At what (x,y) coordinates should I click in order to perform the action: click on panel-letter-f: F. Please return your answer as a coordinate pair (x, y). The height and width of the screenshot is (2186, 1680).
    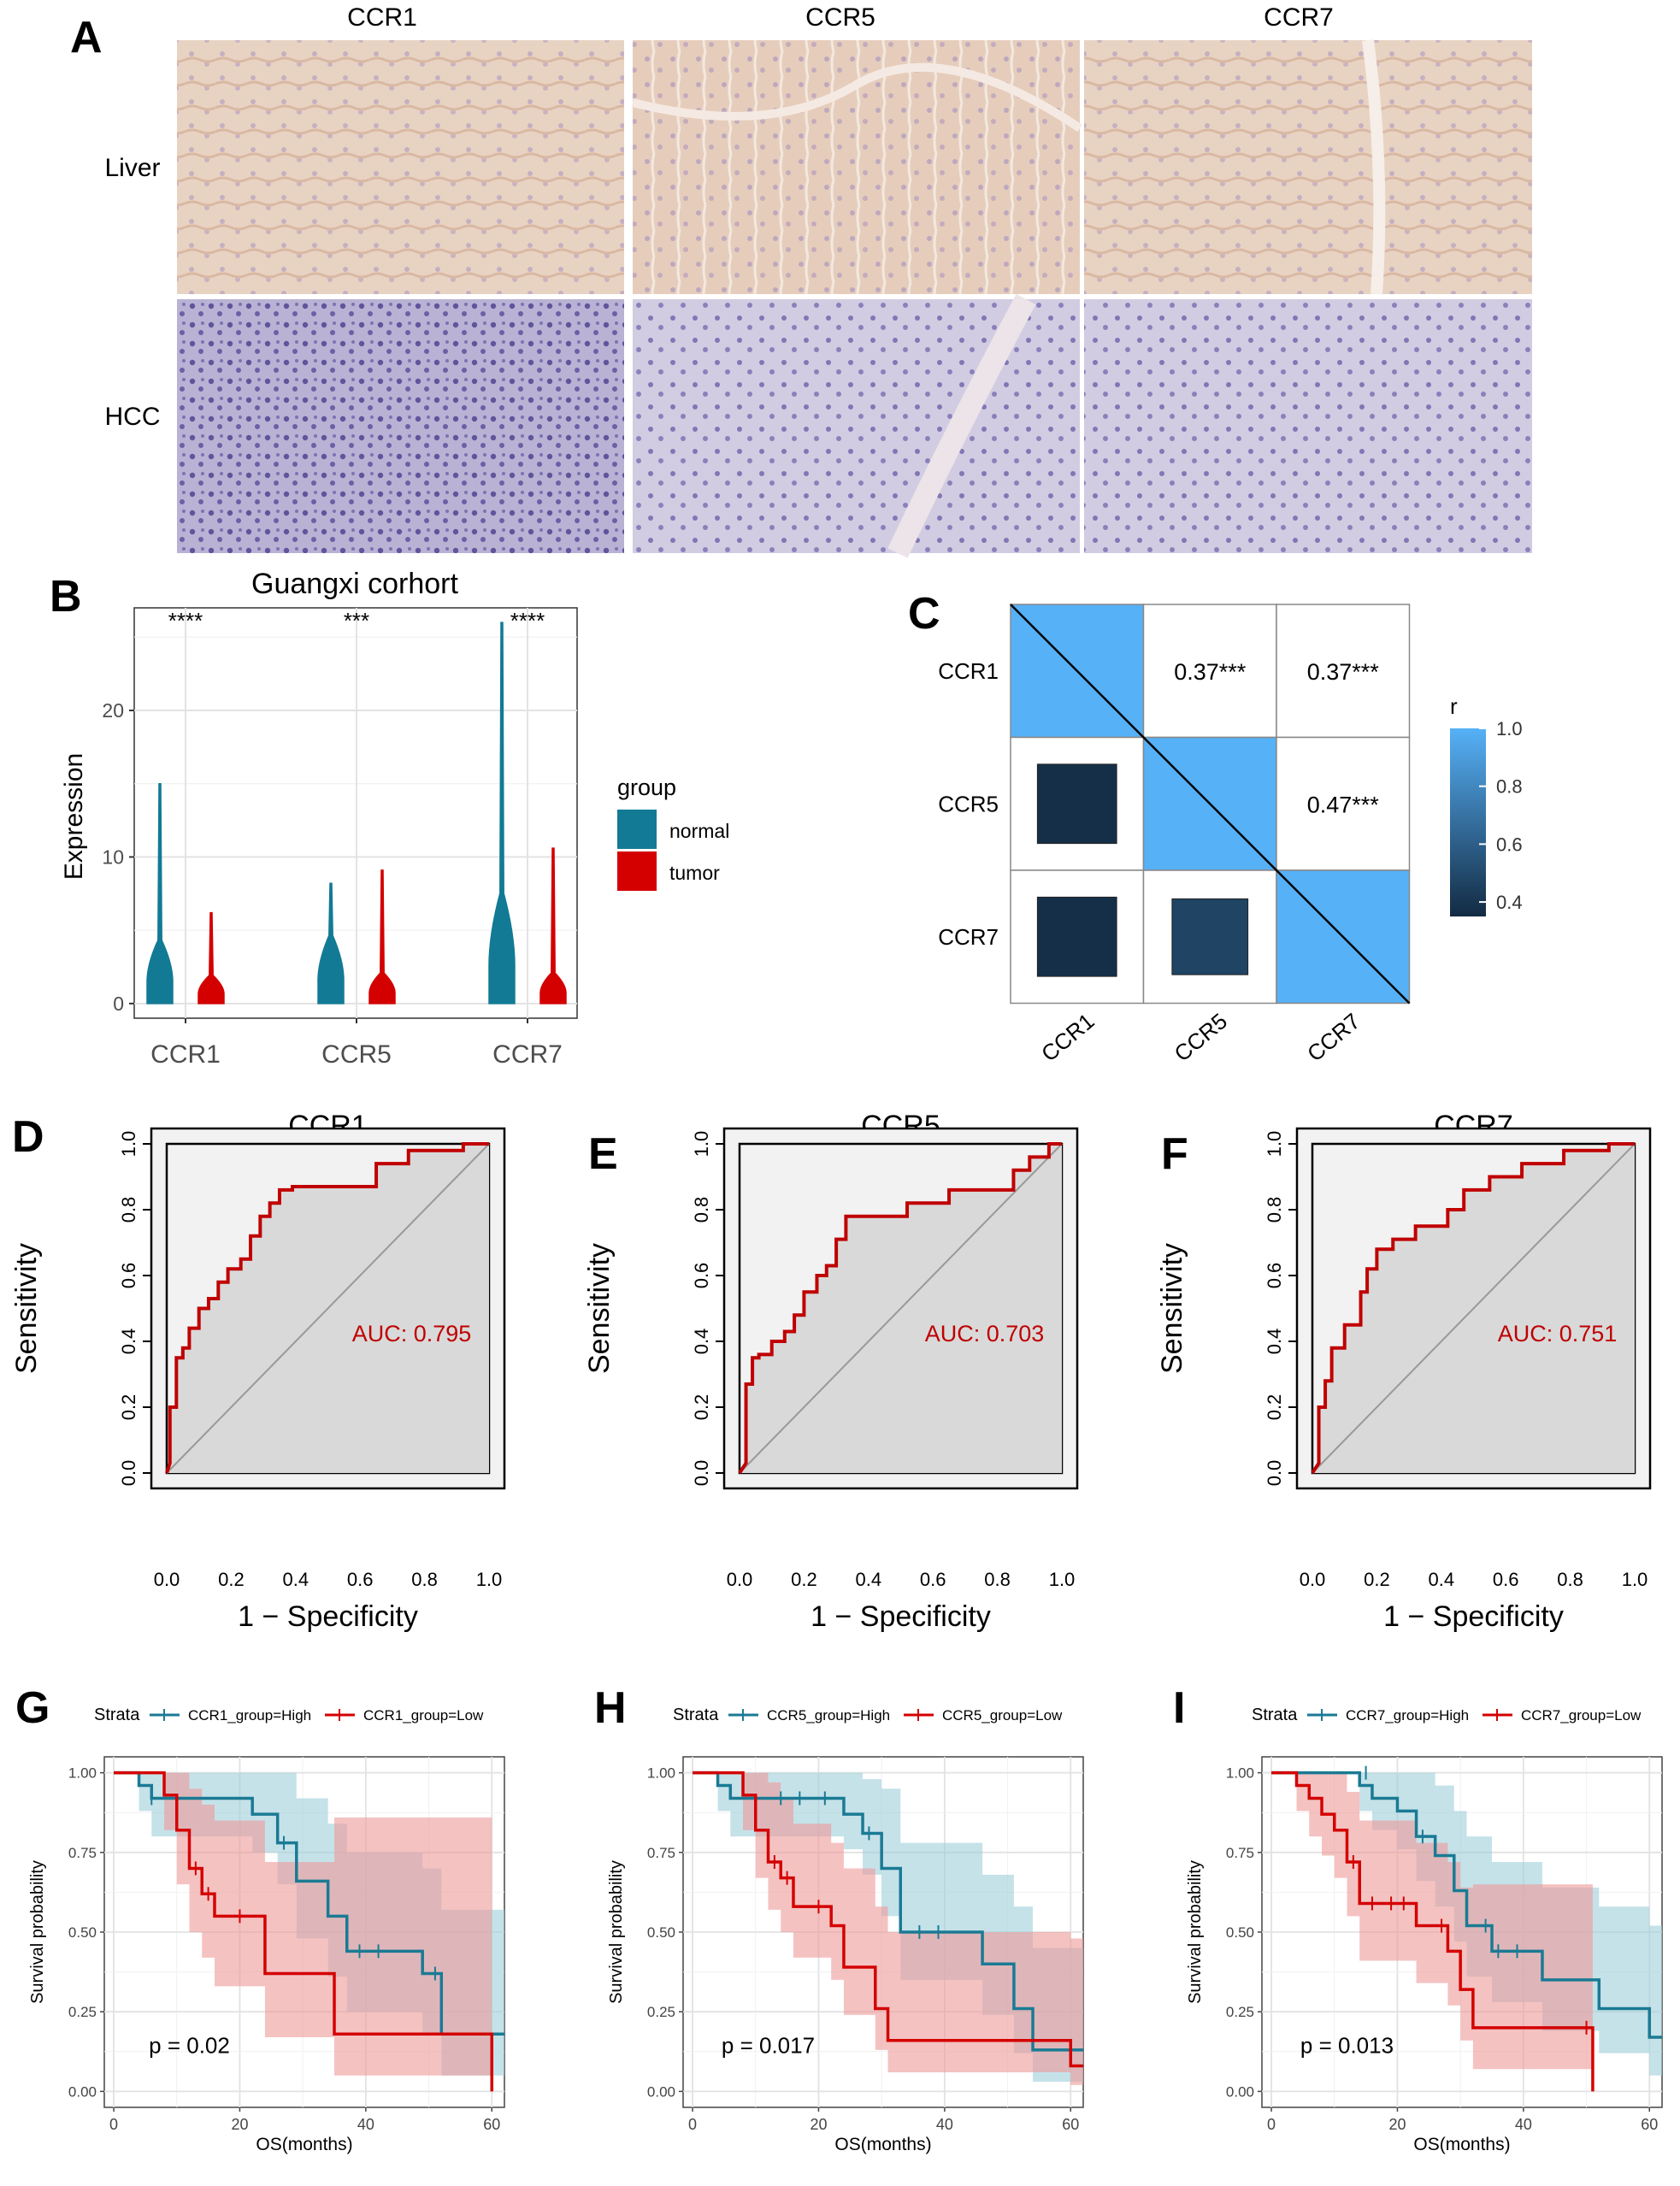
    Looking at the image, I should click on (1174, 1154).